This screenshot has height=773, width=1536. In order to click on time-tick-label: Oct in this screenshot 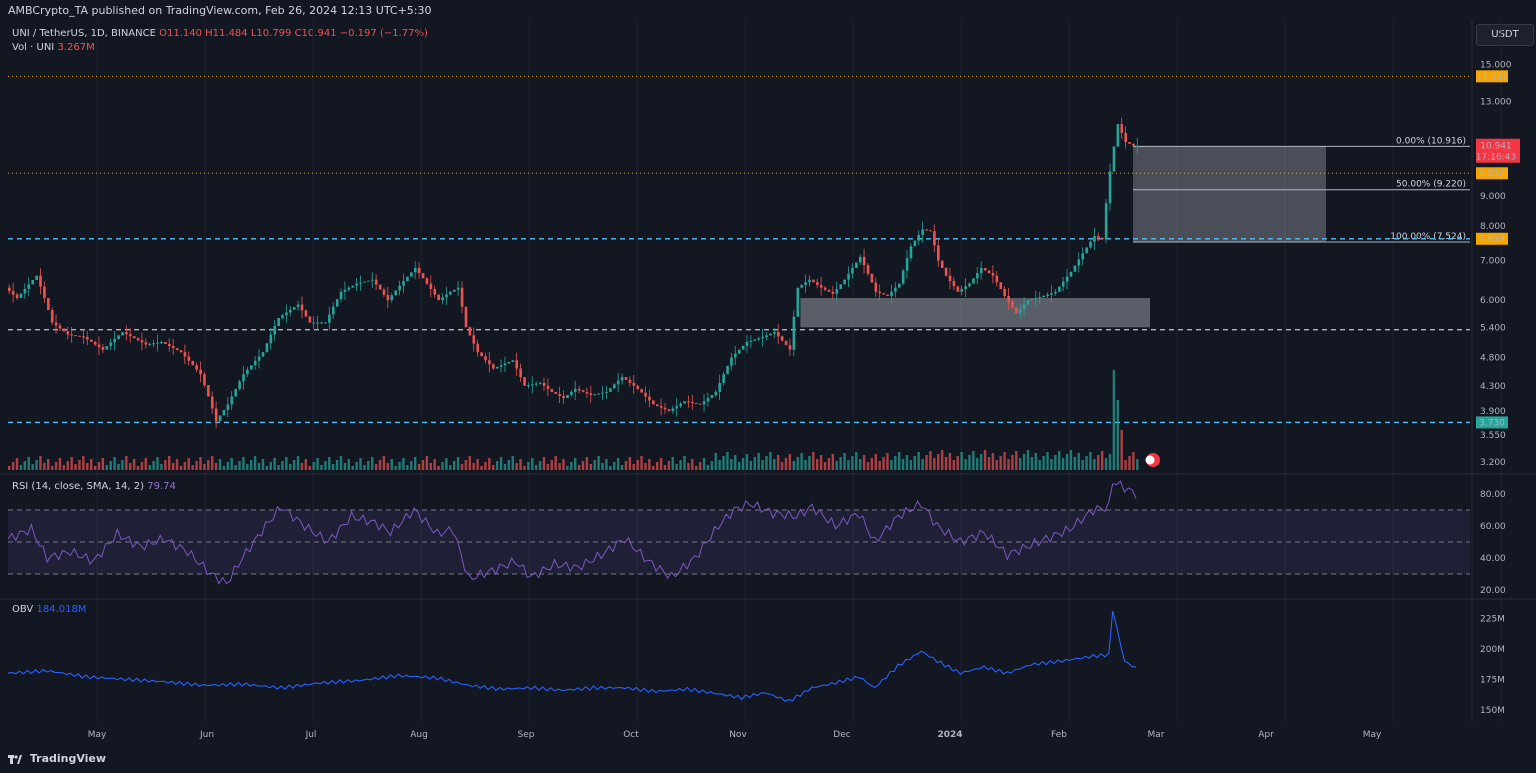, I will do `click(631, 735)`.